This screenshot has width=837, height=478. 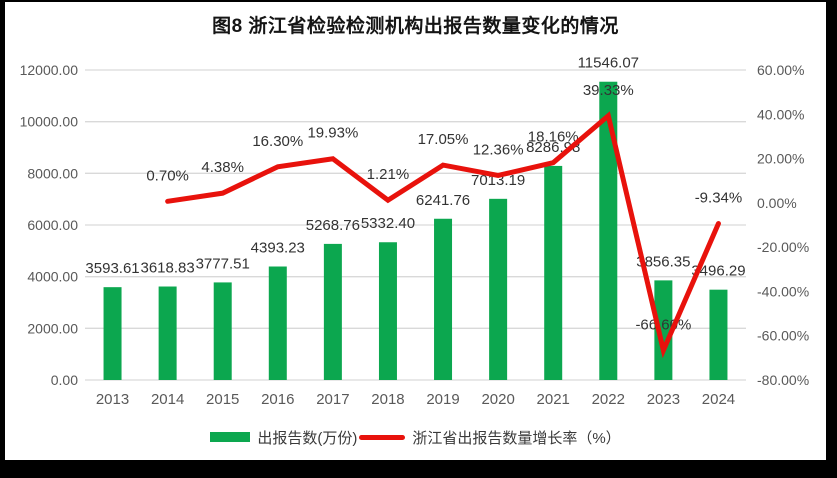 What do you see at coordinates (415, 26) in the screenshot?
I see `chart-title: 图8 浙江省检验检测机构出报告数量变化的情况` at bounding box center [415, 26].